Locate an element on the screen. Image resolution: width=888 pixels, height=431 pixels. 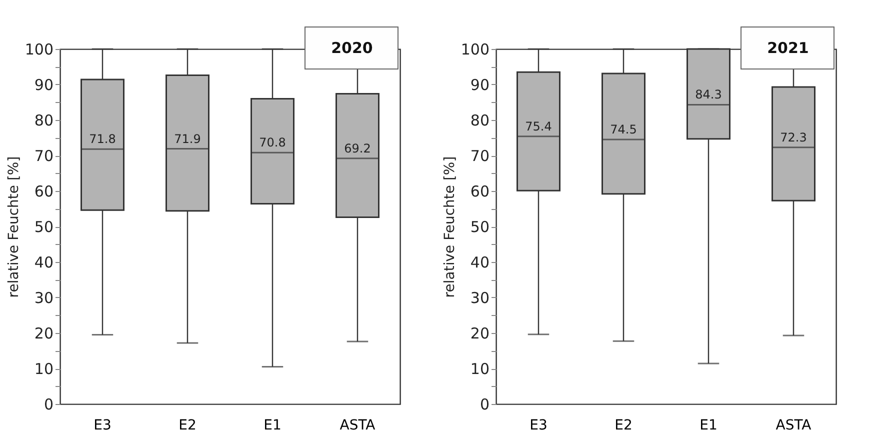
annotation: 74.5 is located at coordinates (623, 129).